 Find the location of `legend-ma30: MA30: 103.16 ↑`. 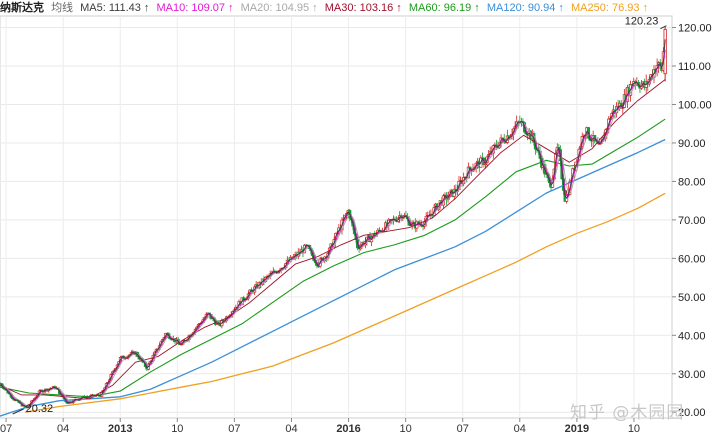

legend-ma30: MA30: 103.16 ↑ is located at coordinates (363, 8).